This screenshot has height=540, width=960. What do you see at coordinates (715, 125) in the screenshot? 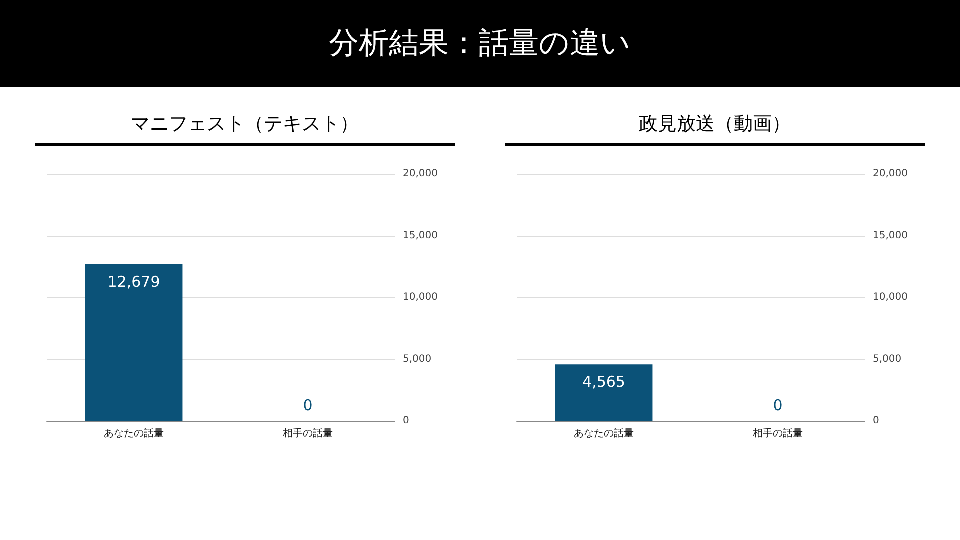
I see `chart-title: 政見放送（動画）` at bounding box center [715, 125].